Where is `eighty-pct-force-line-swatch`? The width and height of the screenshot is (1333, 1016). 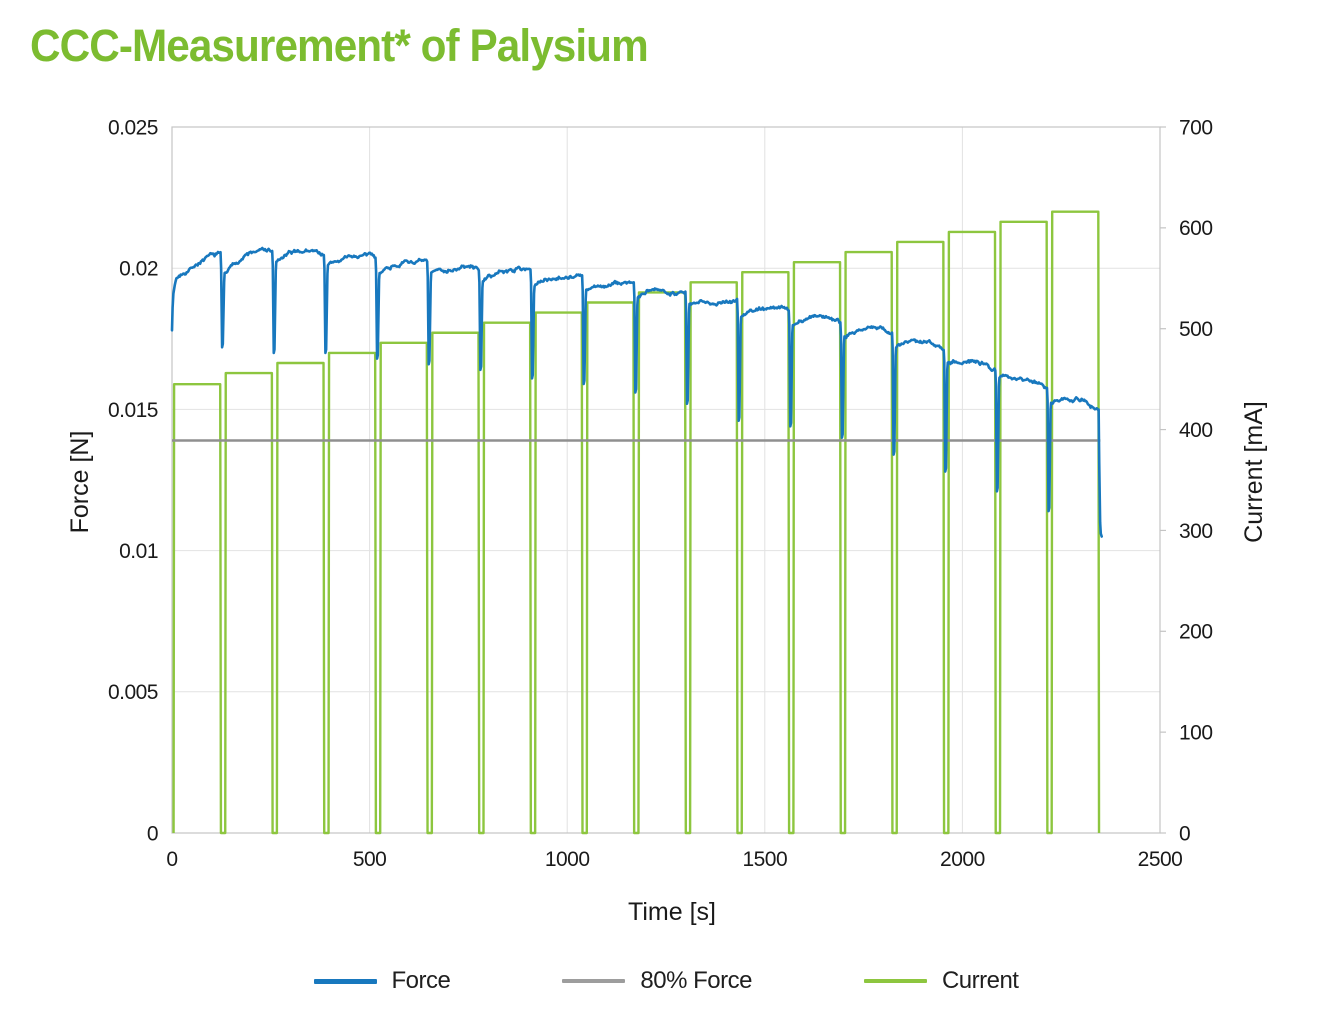
eighty-pct-force-line-swatch is located at coordinates (594, 981).